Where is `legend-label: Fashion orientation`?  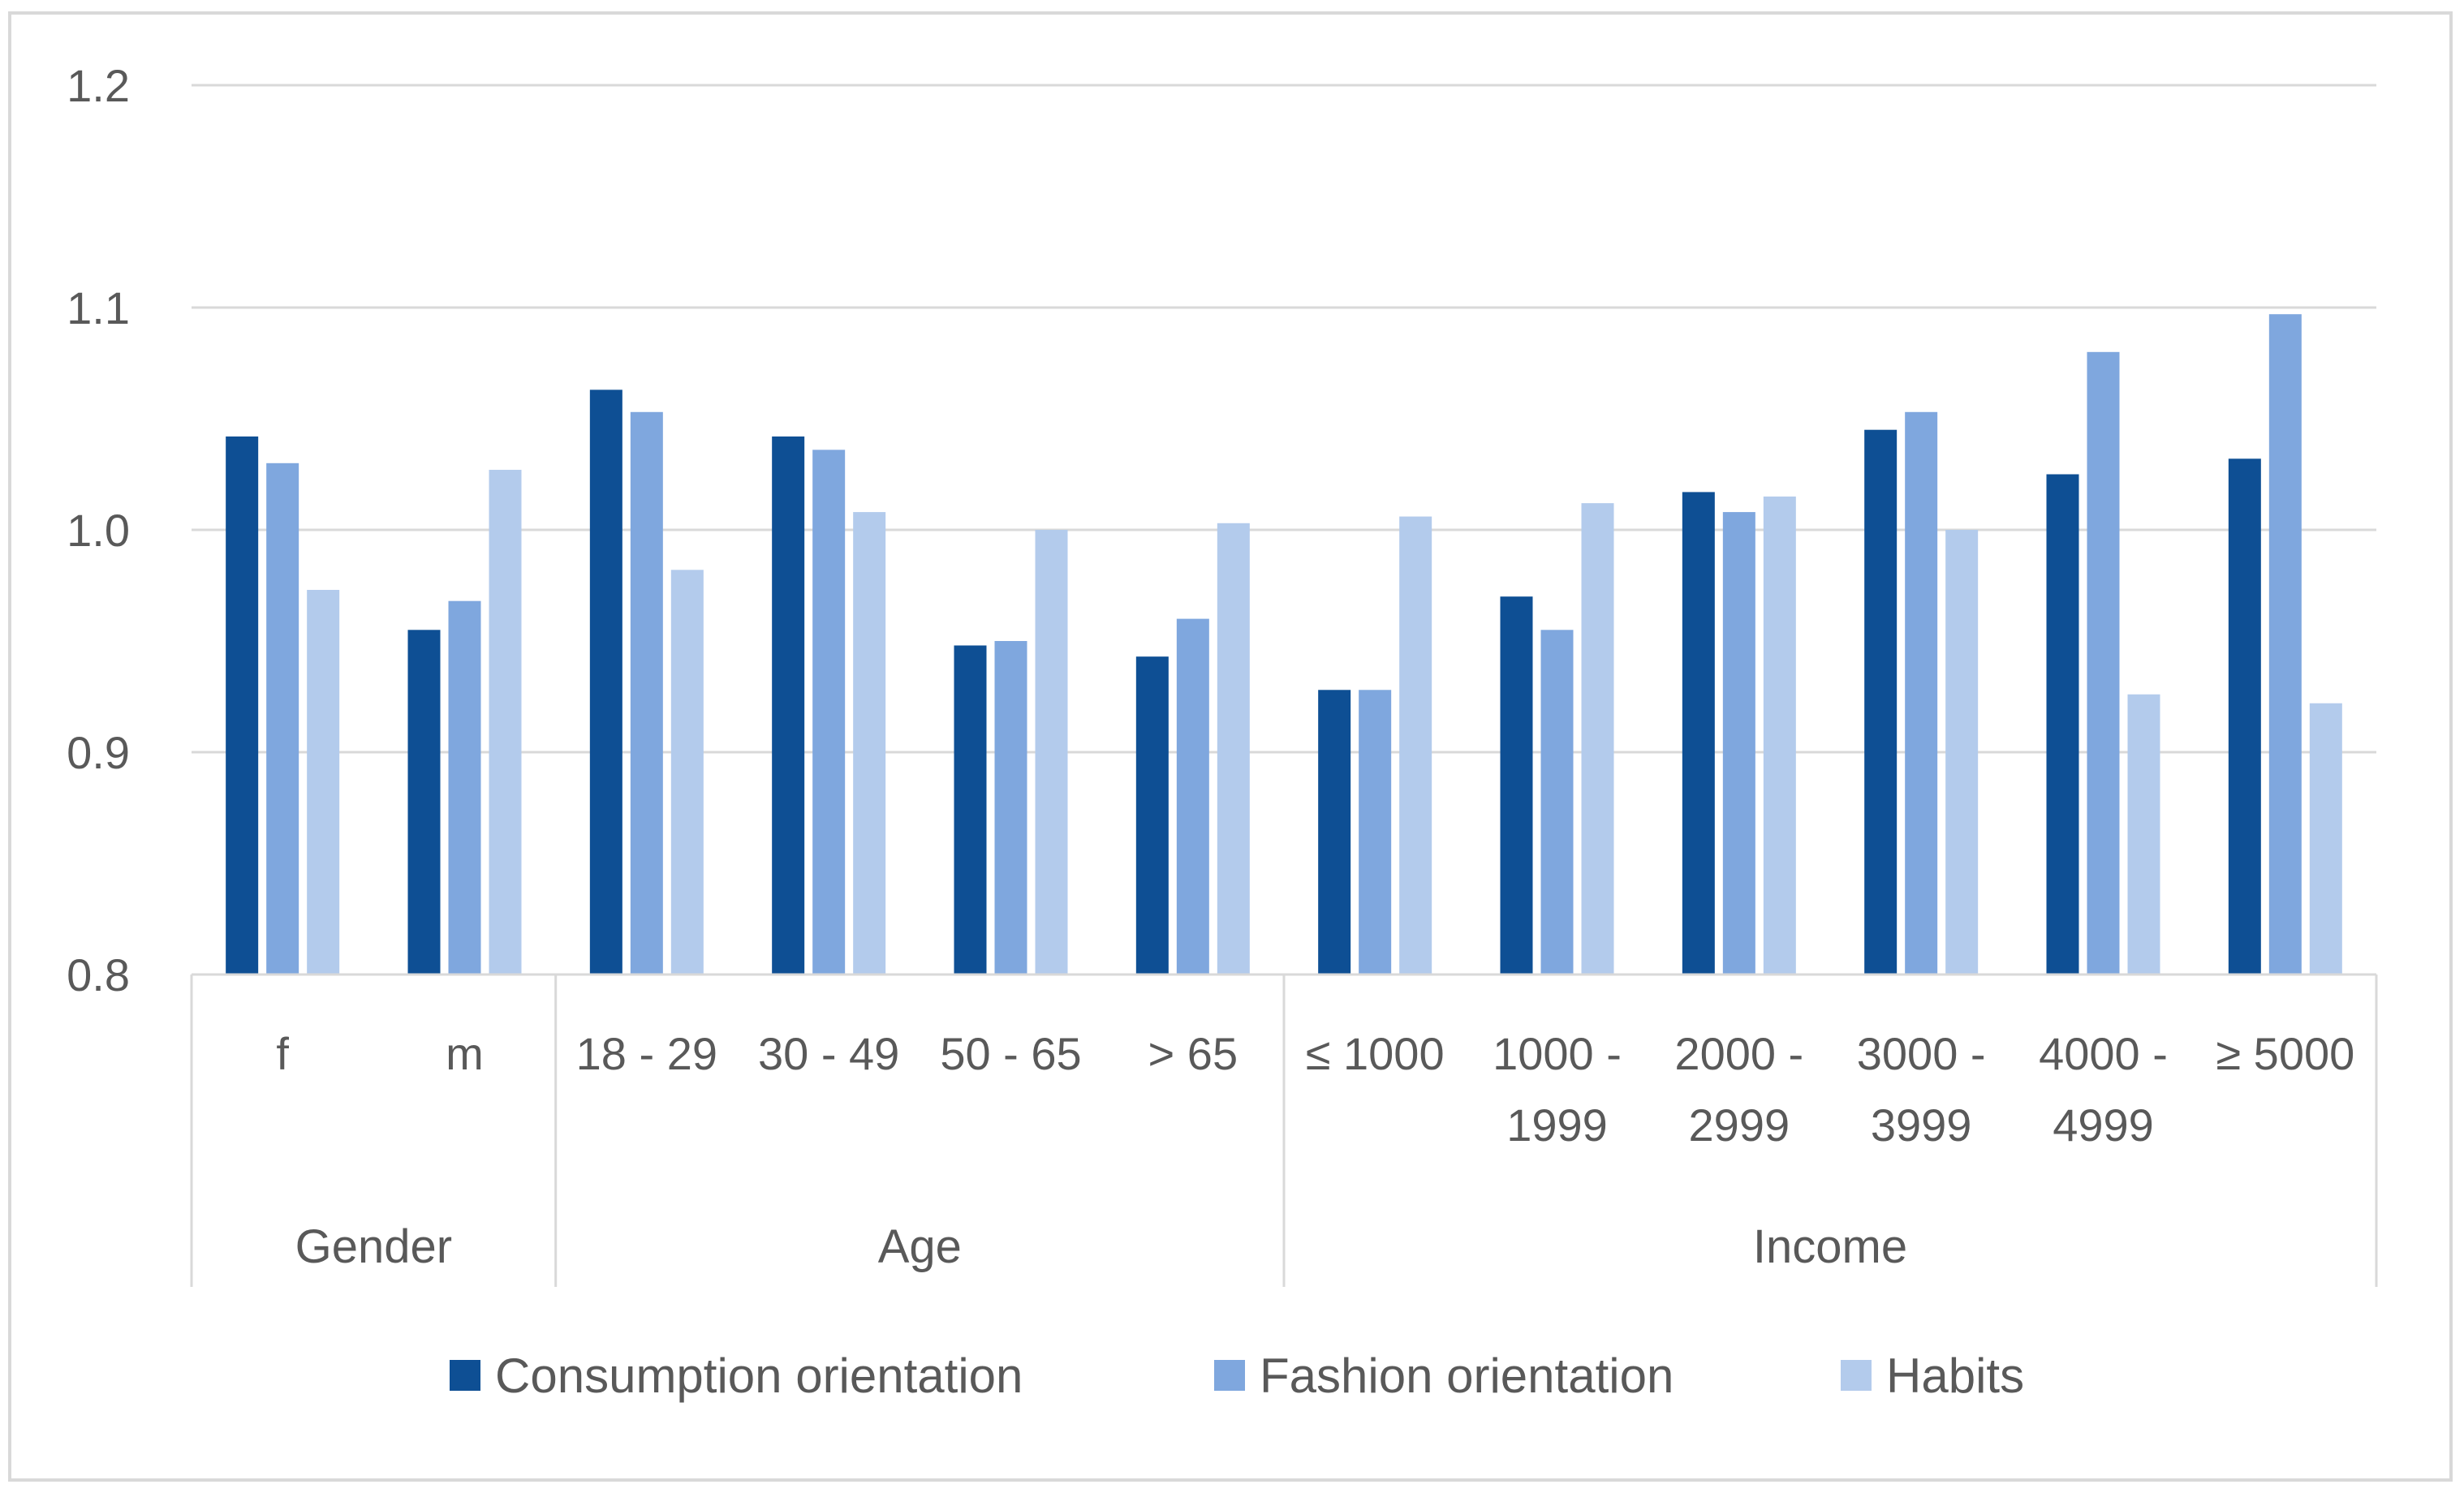 legend-label: Fashion orientation is located at coordinates (1467, 1376).